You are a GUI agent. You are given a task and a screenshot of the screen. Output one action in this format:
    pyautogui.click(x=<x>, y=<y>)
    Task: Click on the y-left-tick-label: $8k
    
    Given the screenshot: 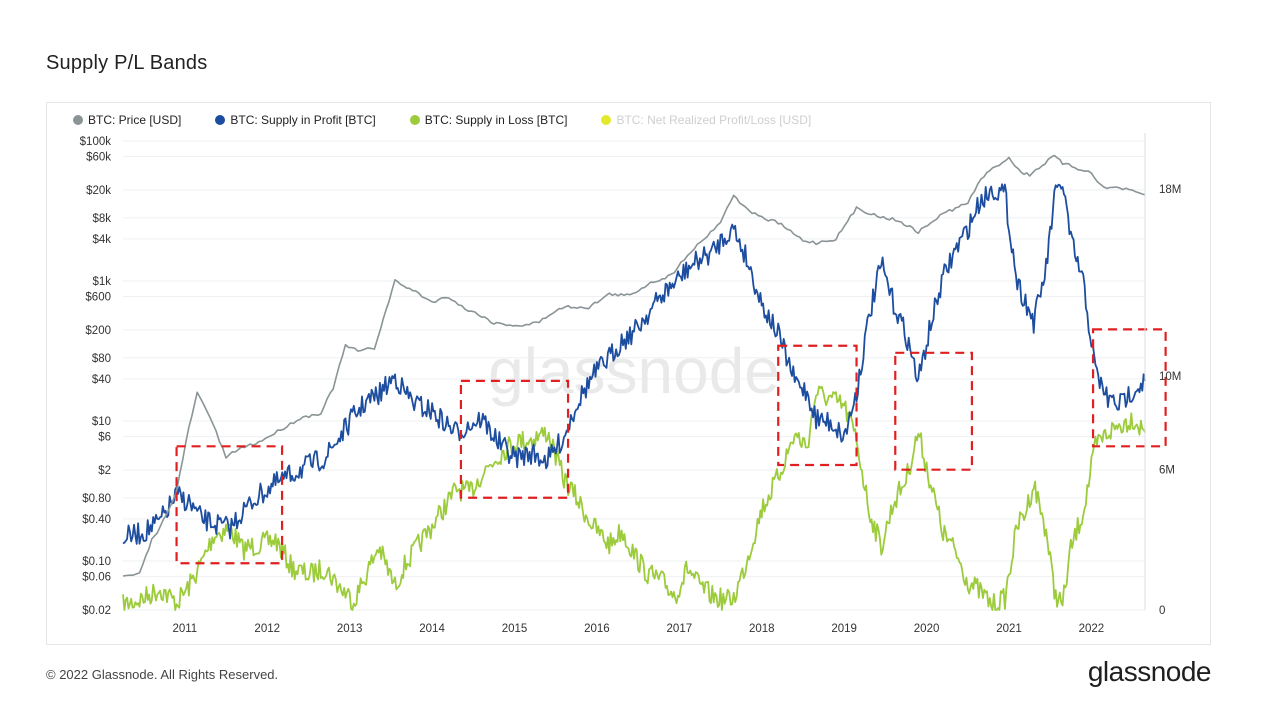 What is the action you would take?
    pyautogui.click(x=101, y=219)
    